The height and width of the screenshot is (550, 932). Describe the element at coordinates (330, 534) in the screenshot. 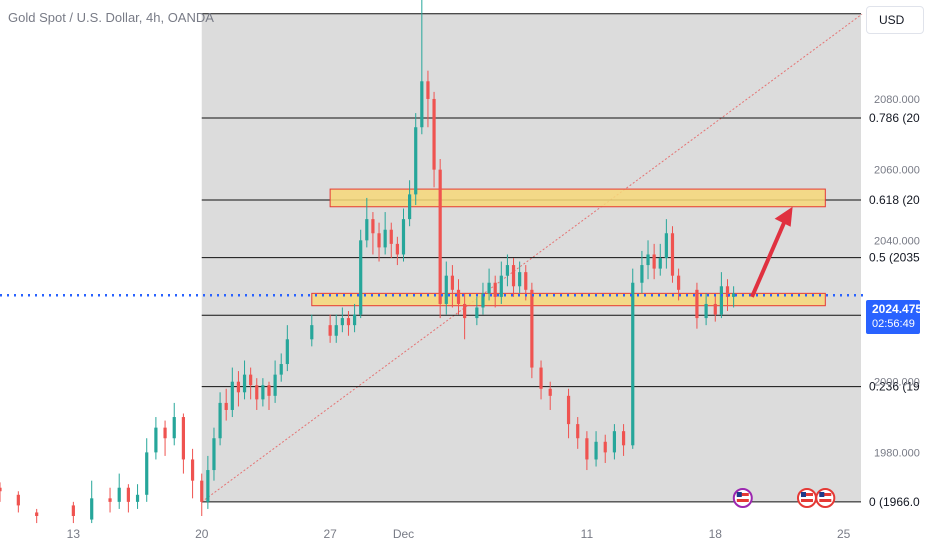

I see `time-axis-label: 27` at that location.